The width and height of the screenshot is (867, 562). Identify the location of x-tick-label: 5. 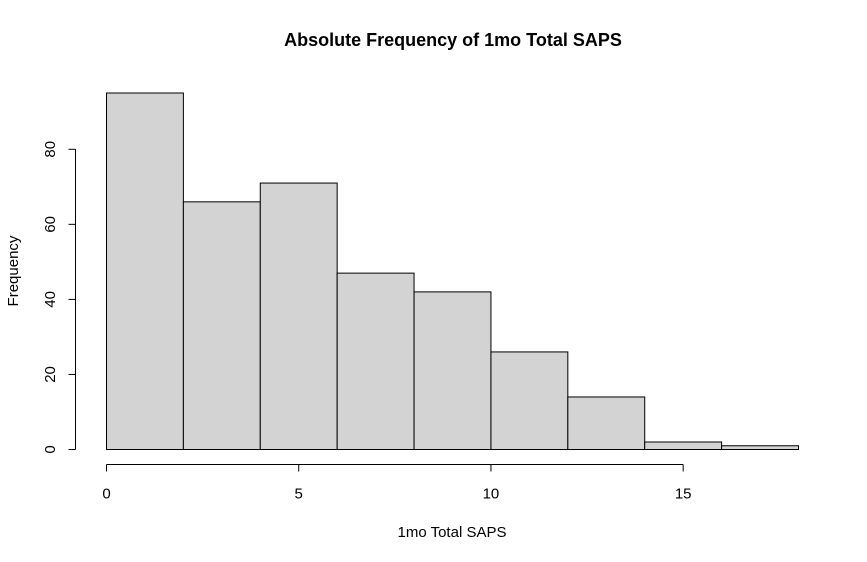
(299, 494).